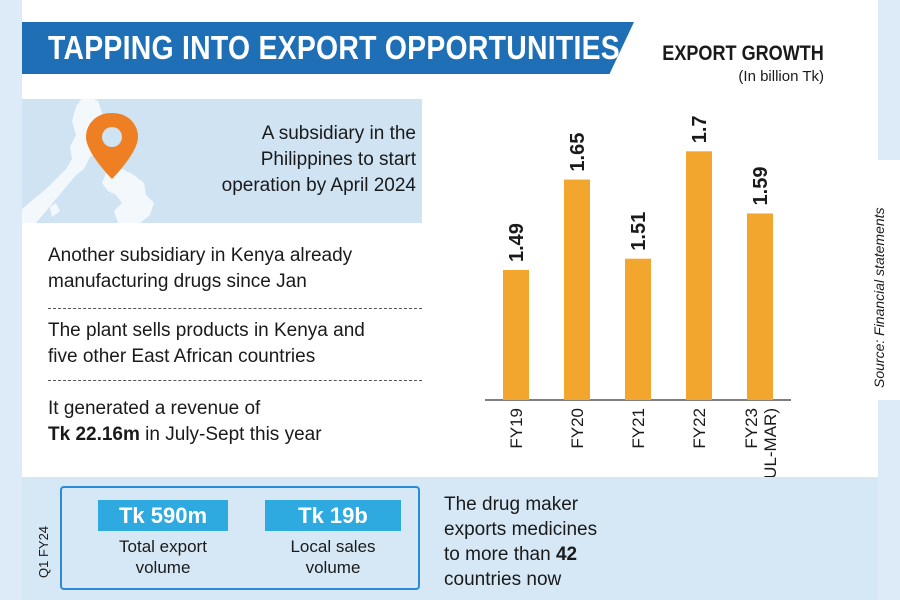 This screenshot has height=600, width=900. I want to click on caption-line: Local sales, so click(333, 546).